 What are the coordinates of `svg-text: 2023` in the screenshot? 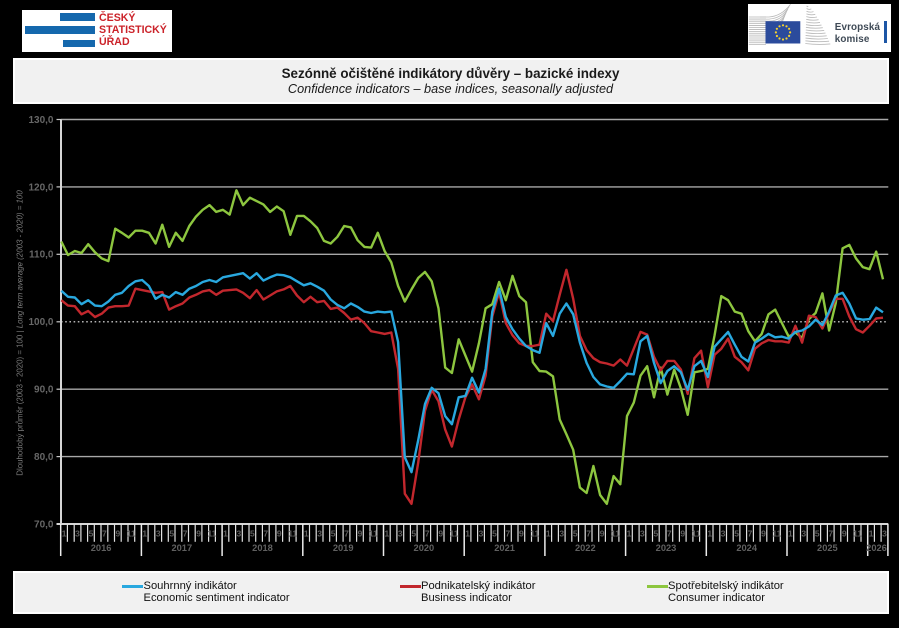 It's located at (666, 548).